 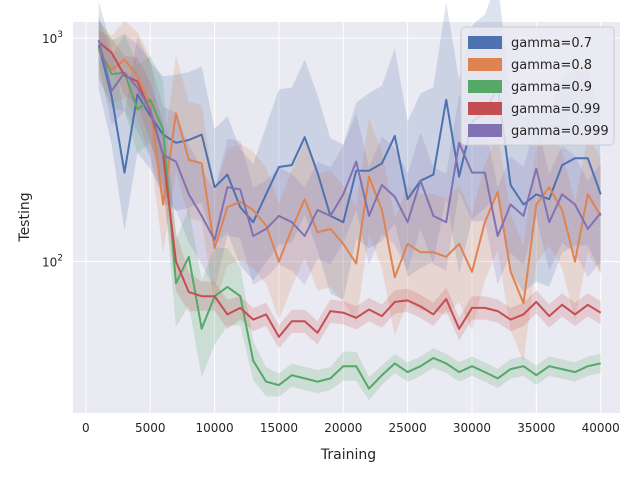 I want to click on x-tick-label: 40000, so click(x=601, y=428).